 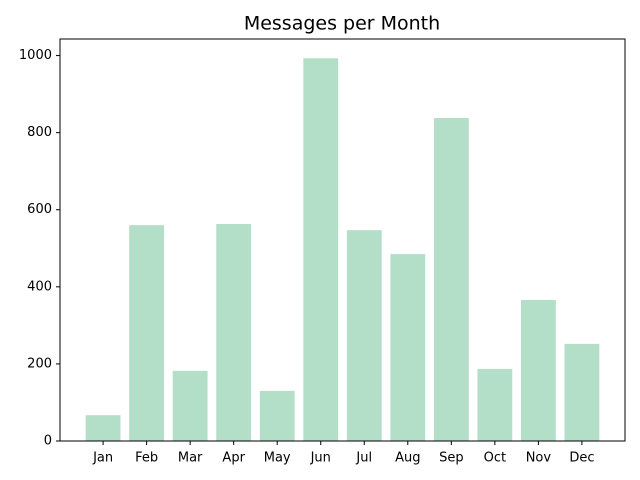 I want to click on x-tick-label: Nov, so click(x=539, y=458).